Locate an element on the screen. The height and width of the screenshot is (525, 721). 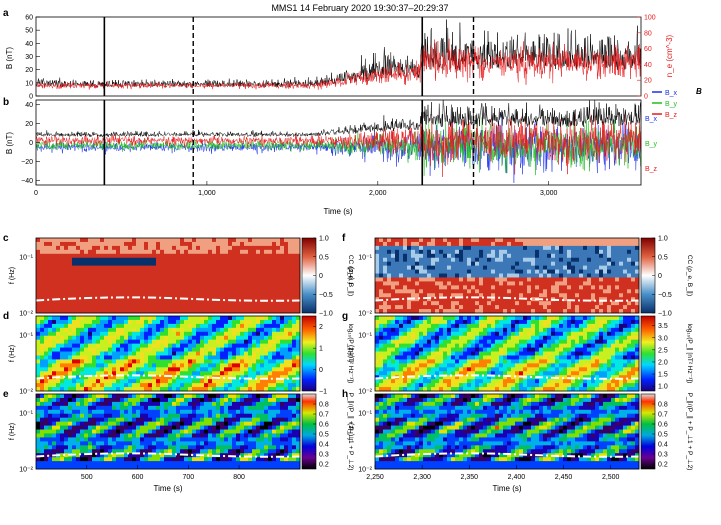
panel-e-colorbar is located at coordinates (309, 431).